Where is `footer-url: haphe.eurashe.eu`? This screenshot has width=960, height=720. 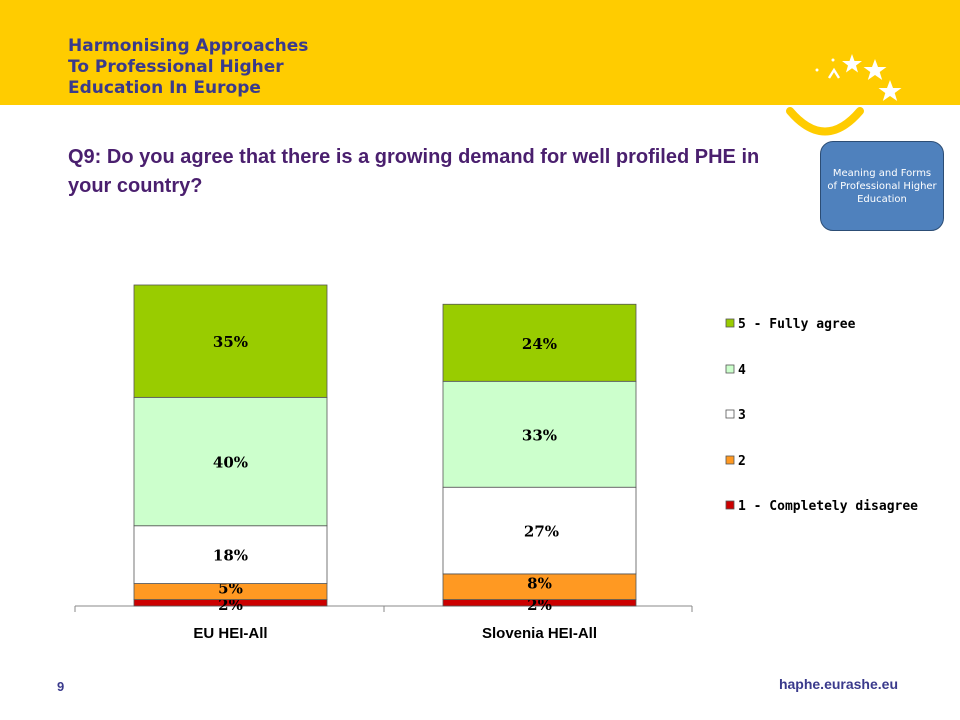 footer-url: haphe.eurashe.eu is located at coordinates (838, 684).